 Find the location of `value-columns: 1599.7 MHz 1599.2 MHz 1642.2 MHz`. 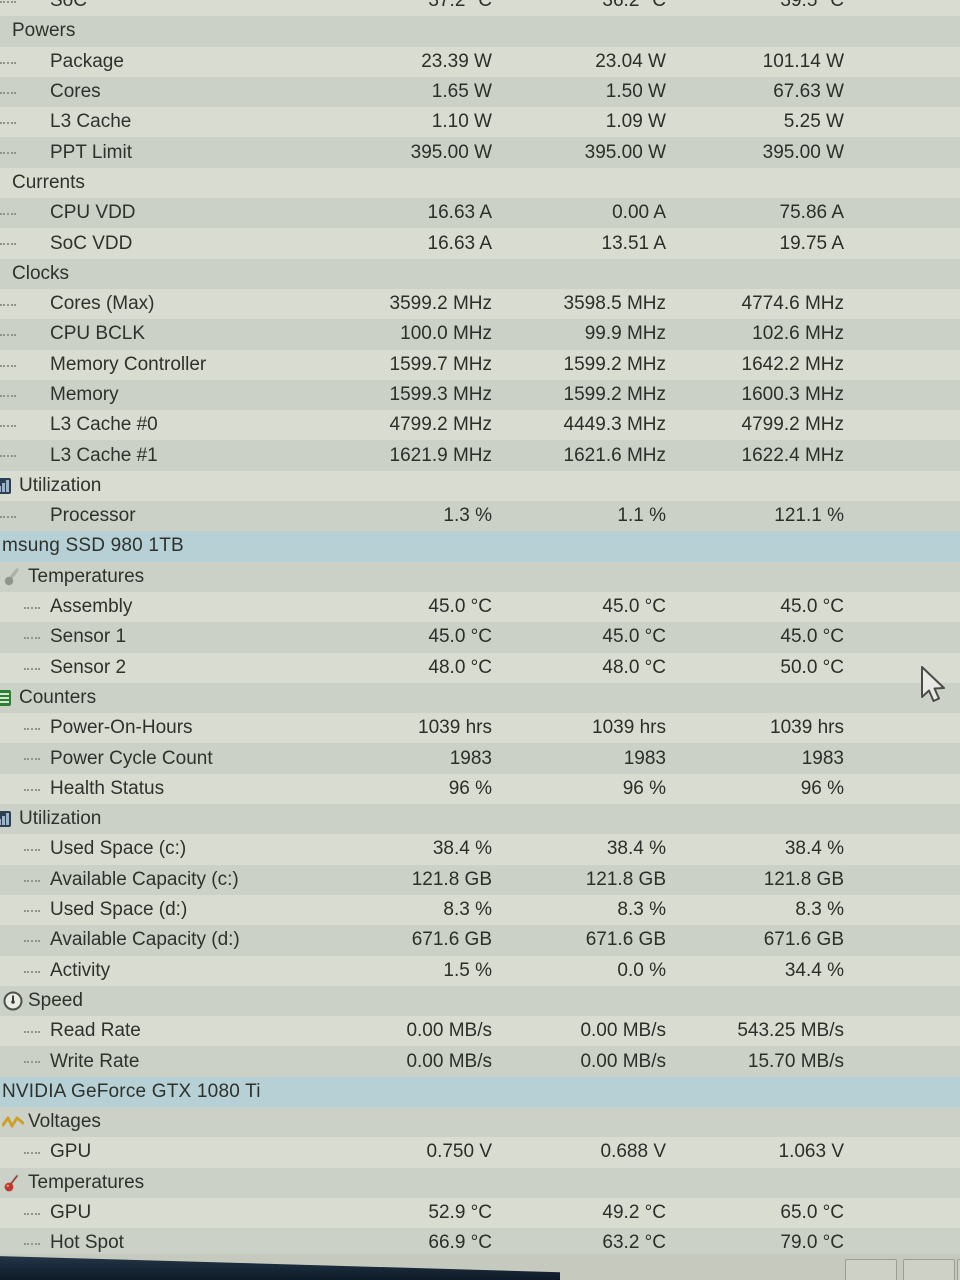

value-columns: 1599.7 MHz 1599.2 MHz 1642.2 MHz is located at coordinates (572, 365).